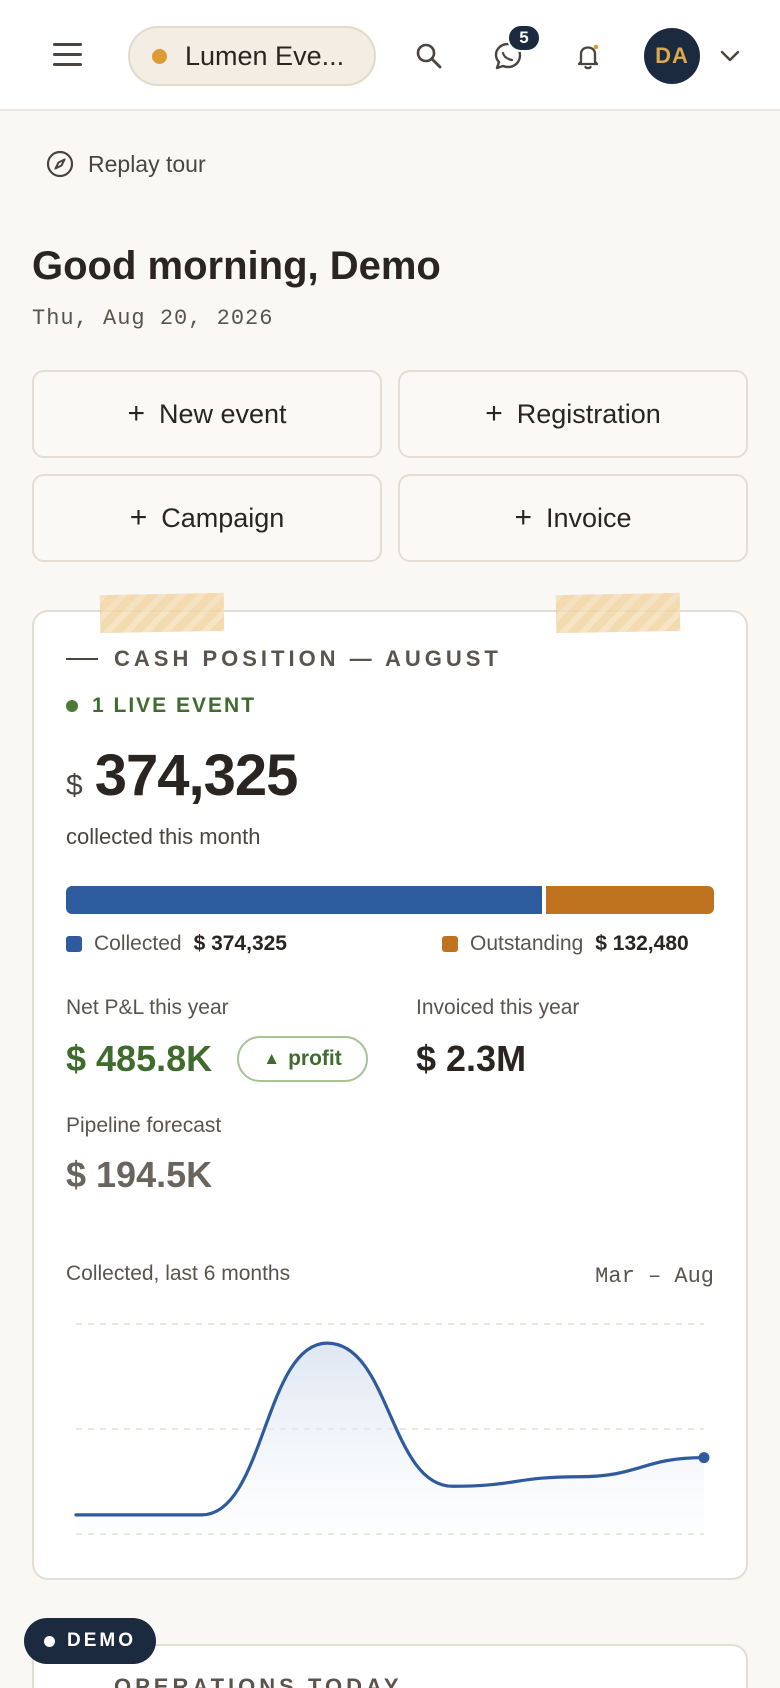 Image resolution: width=780 pixels, height=1688 pixels. What do you see at coordinates (588, 413) in the screenshot?
I see `registration-label: Registration` at bounding box center [588, 413].